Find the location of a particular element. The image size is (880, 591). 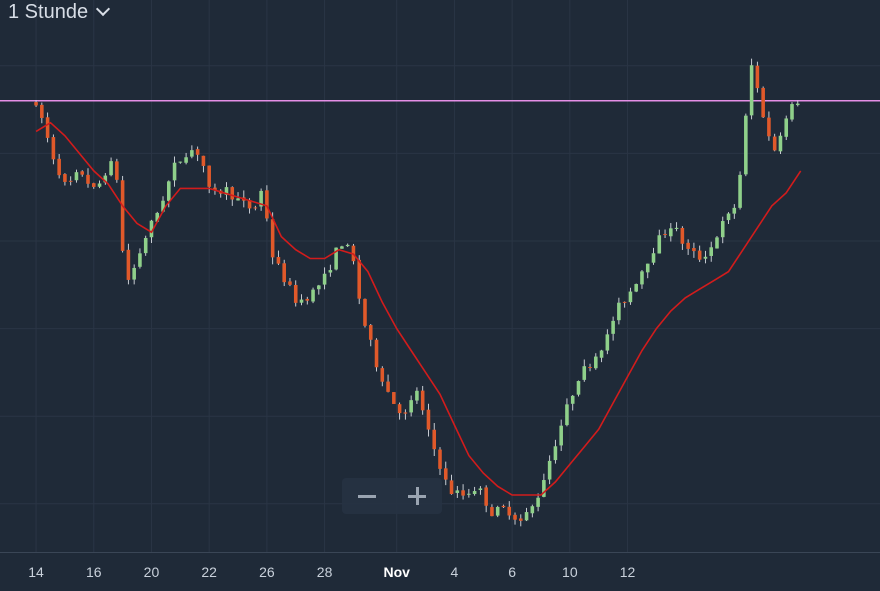

chevron-down-icon is located at coordinates (103, 9).